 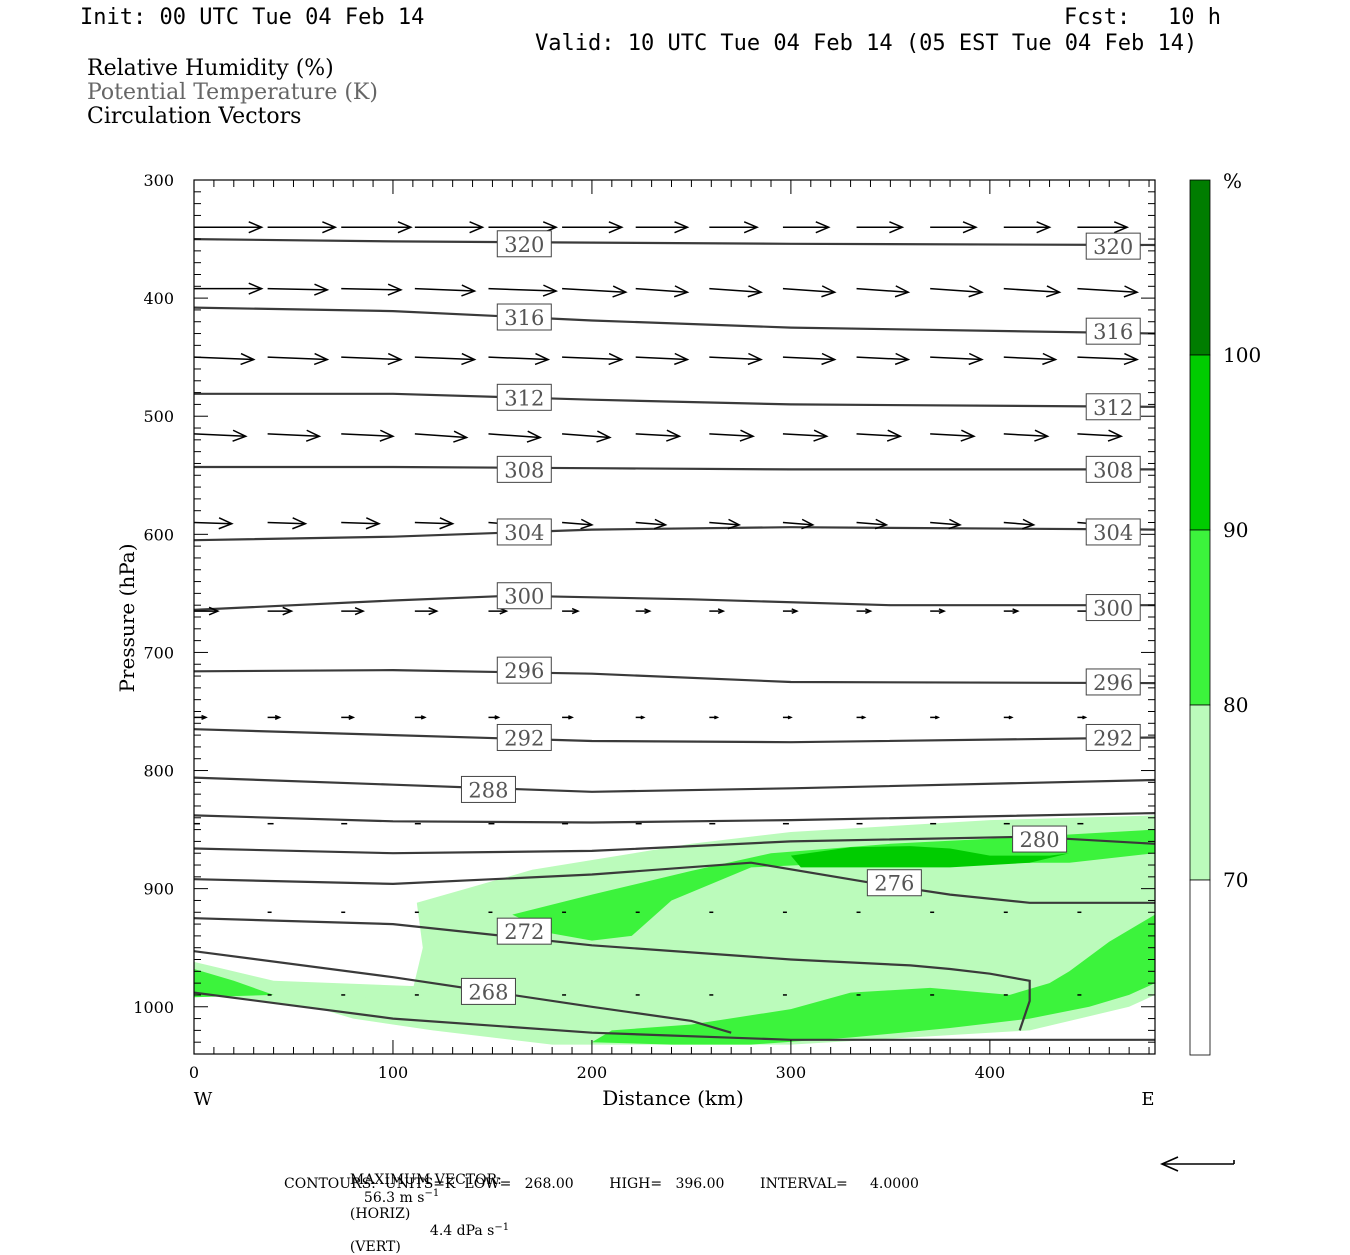 I want to click on x-tick-label: 100, so click(x=393, y=1072).